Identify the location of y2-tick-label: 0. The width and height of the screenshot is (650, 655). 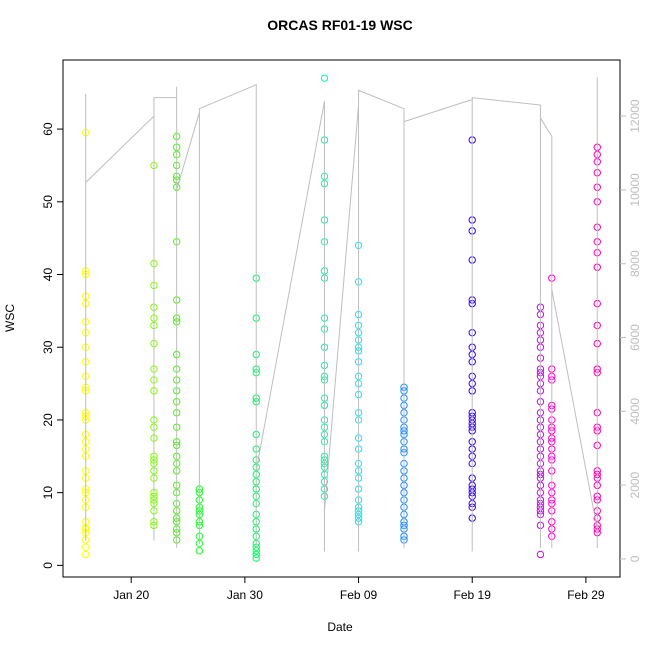
(635, 558).